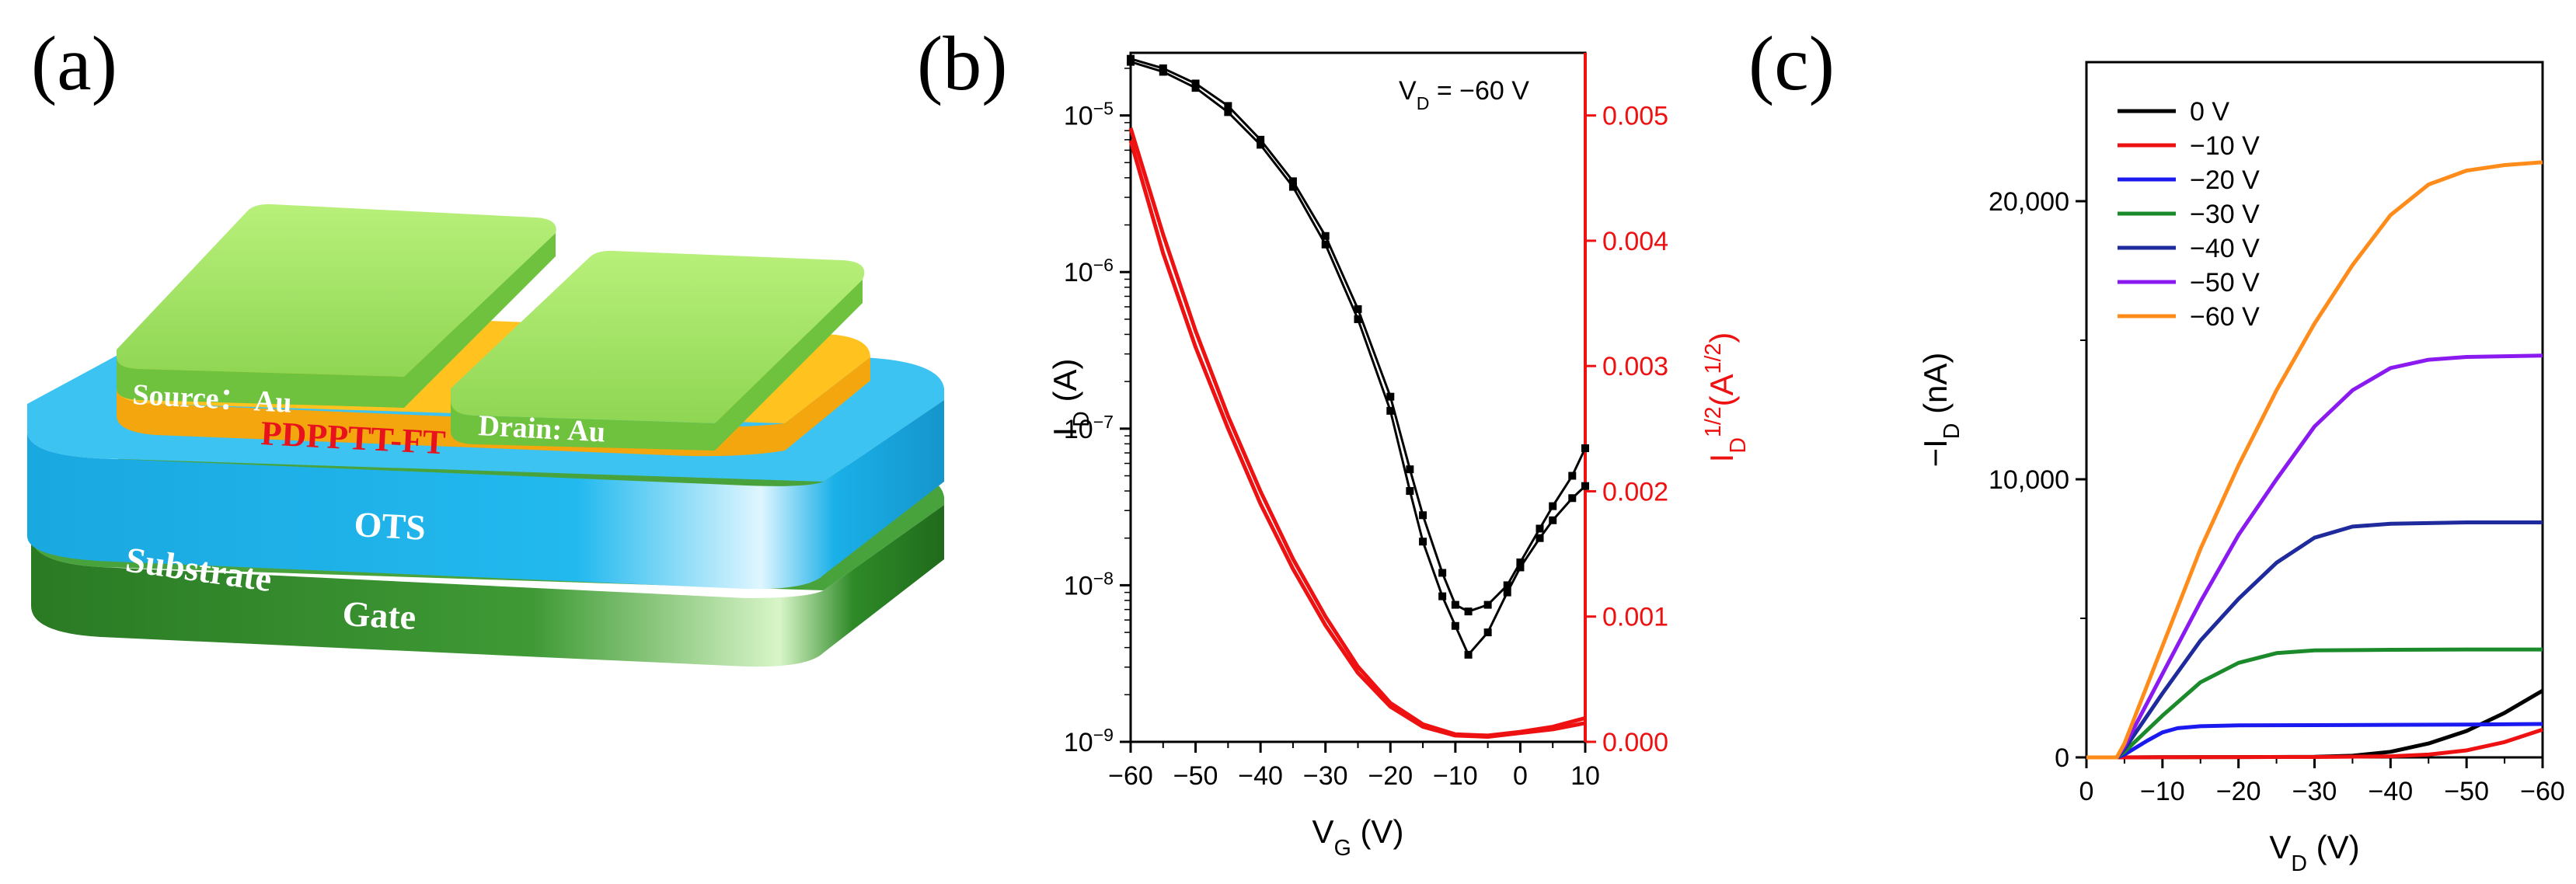 This screenshot has width=2576, height=884. I want to click on ots-layer-side, so click(485, 495).